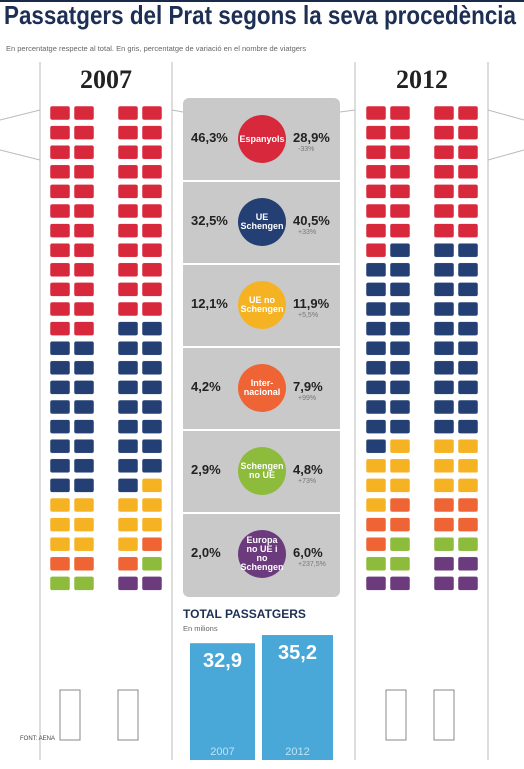 The image size is (524, 769). What do you see at coordinates (307, 232) in the screenshot?
I see `change-label: +33%` at bounding box center [307, 232].